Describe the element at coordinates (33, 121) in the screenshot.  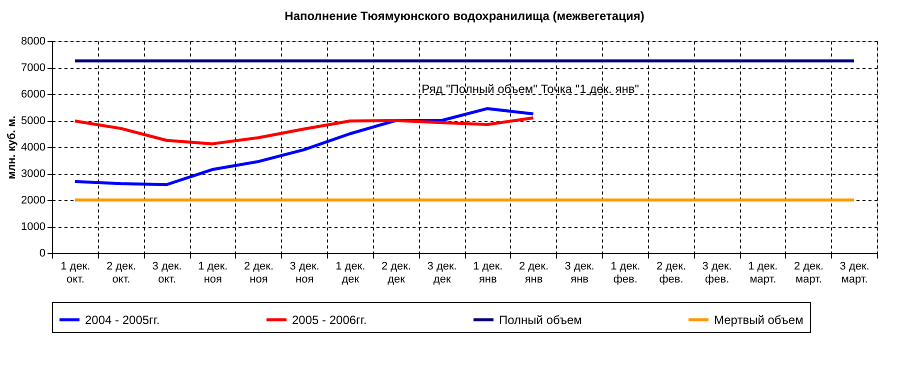
I see `y-tick-label: 5000` at that location.